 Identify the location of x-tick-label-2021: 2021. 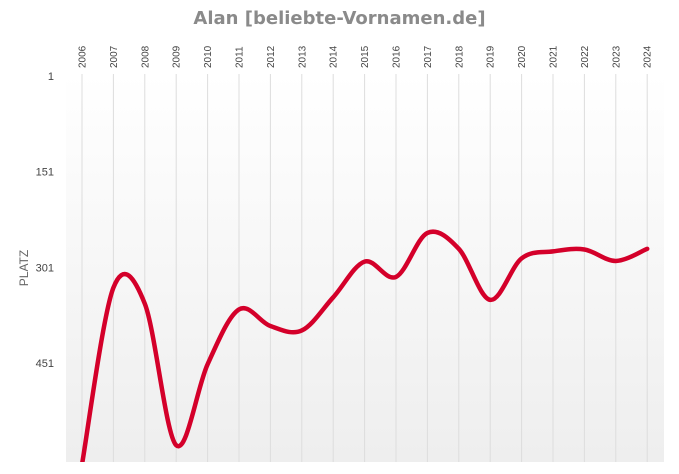
(554, 56).